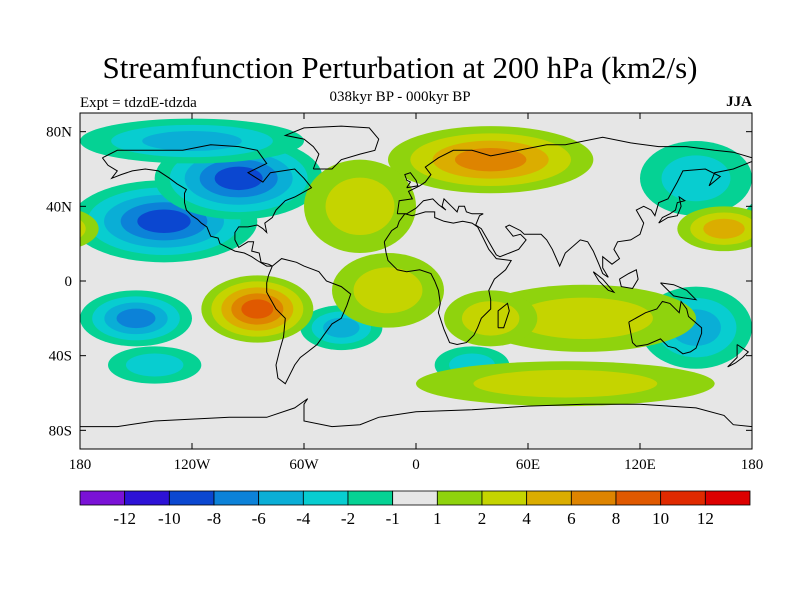 This screenshot has height=600, width=800. Describe the element at coordinates (214, 518) in the screenshot. I see `colorbar-label: -8` at that location.